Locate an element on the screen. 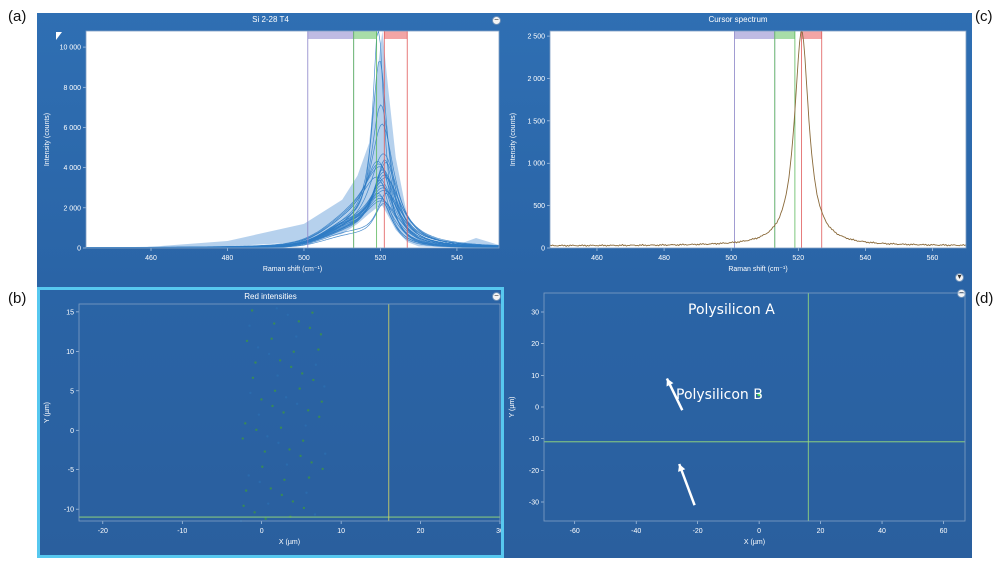 This screenshot has width=1000, height=568. expand-button: ▾ is located at coordinates (959, 277).